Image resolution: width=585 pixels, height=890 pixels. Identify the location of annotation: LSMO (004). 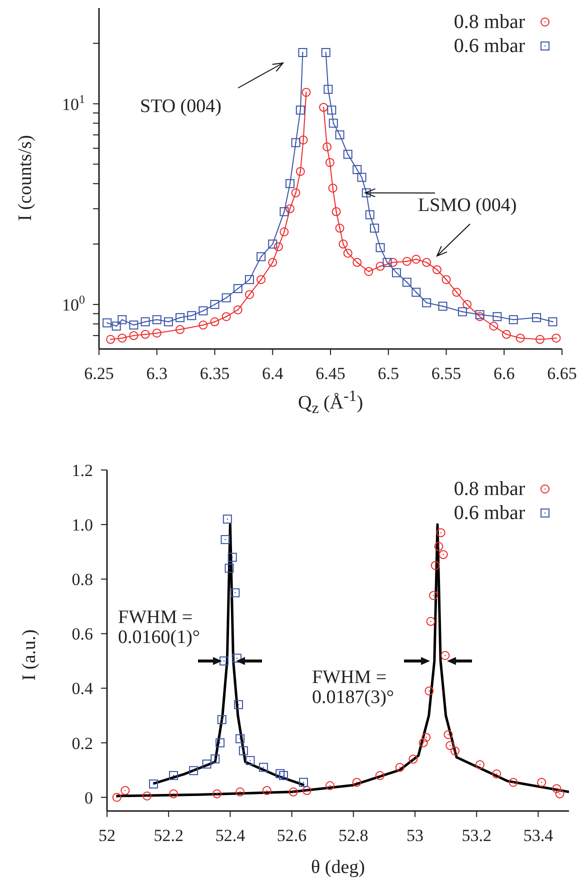
(467, 205).